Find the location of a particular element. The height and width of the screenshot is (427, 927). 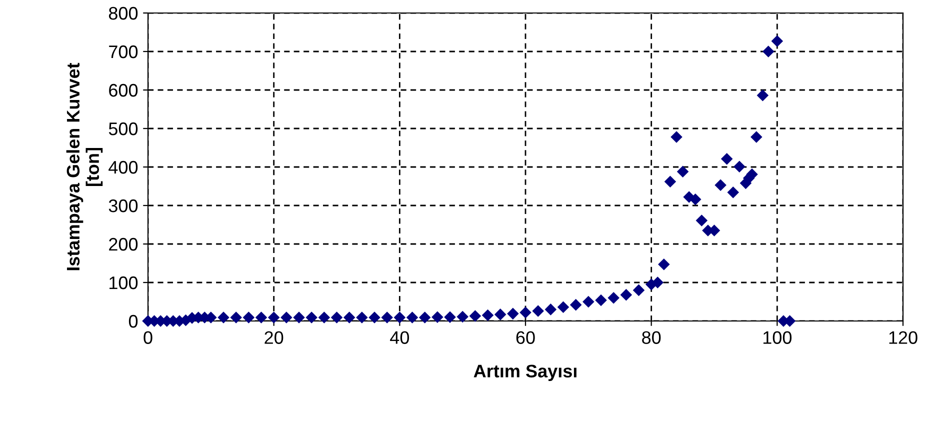

x-tick-label: 80 is located at coordinates (651, 337).